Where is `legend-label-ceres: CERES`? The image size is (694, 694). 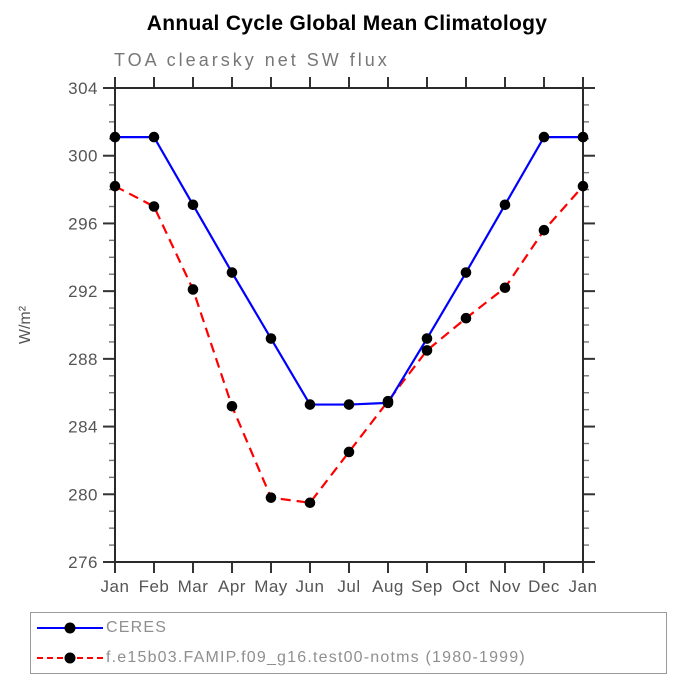 legend-label-ceres: CERES is located at coordinates (137, 628).